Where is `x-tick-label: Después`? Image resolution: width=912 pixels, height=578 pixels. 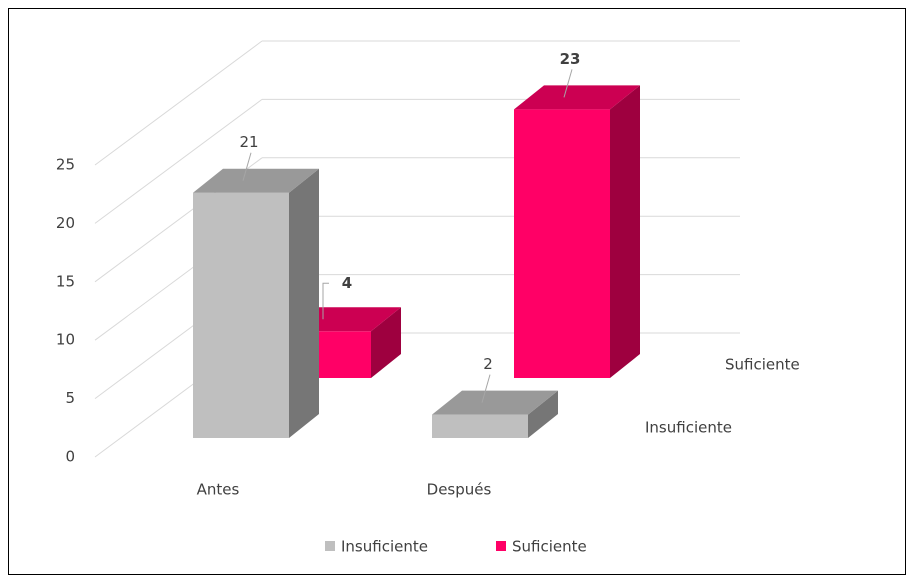
x-tick-label: Después is located at coordinates (459, 490).